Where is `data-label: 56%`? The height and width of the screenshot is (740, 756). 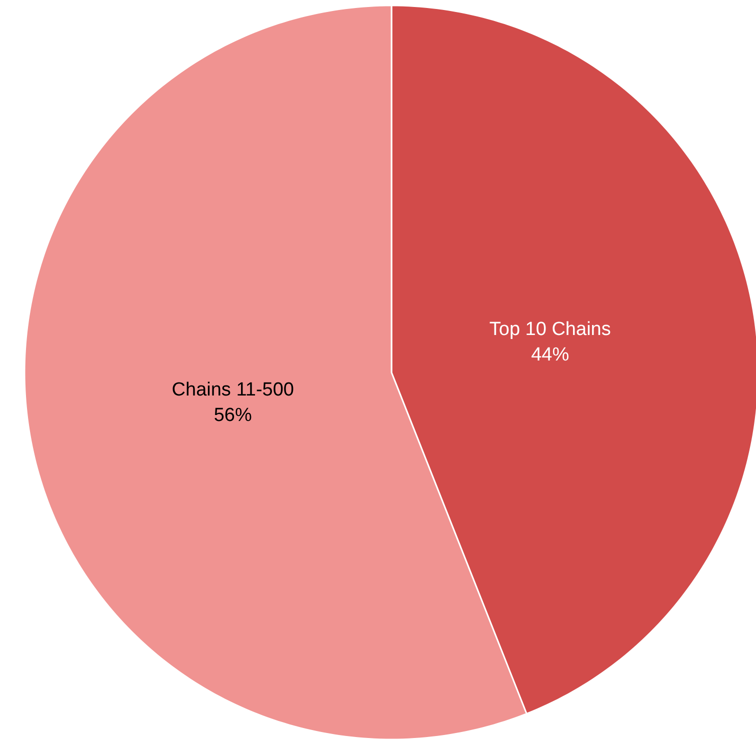
data-label: 56% is located at coordinates (233, 415).